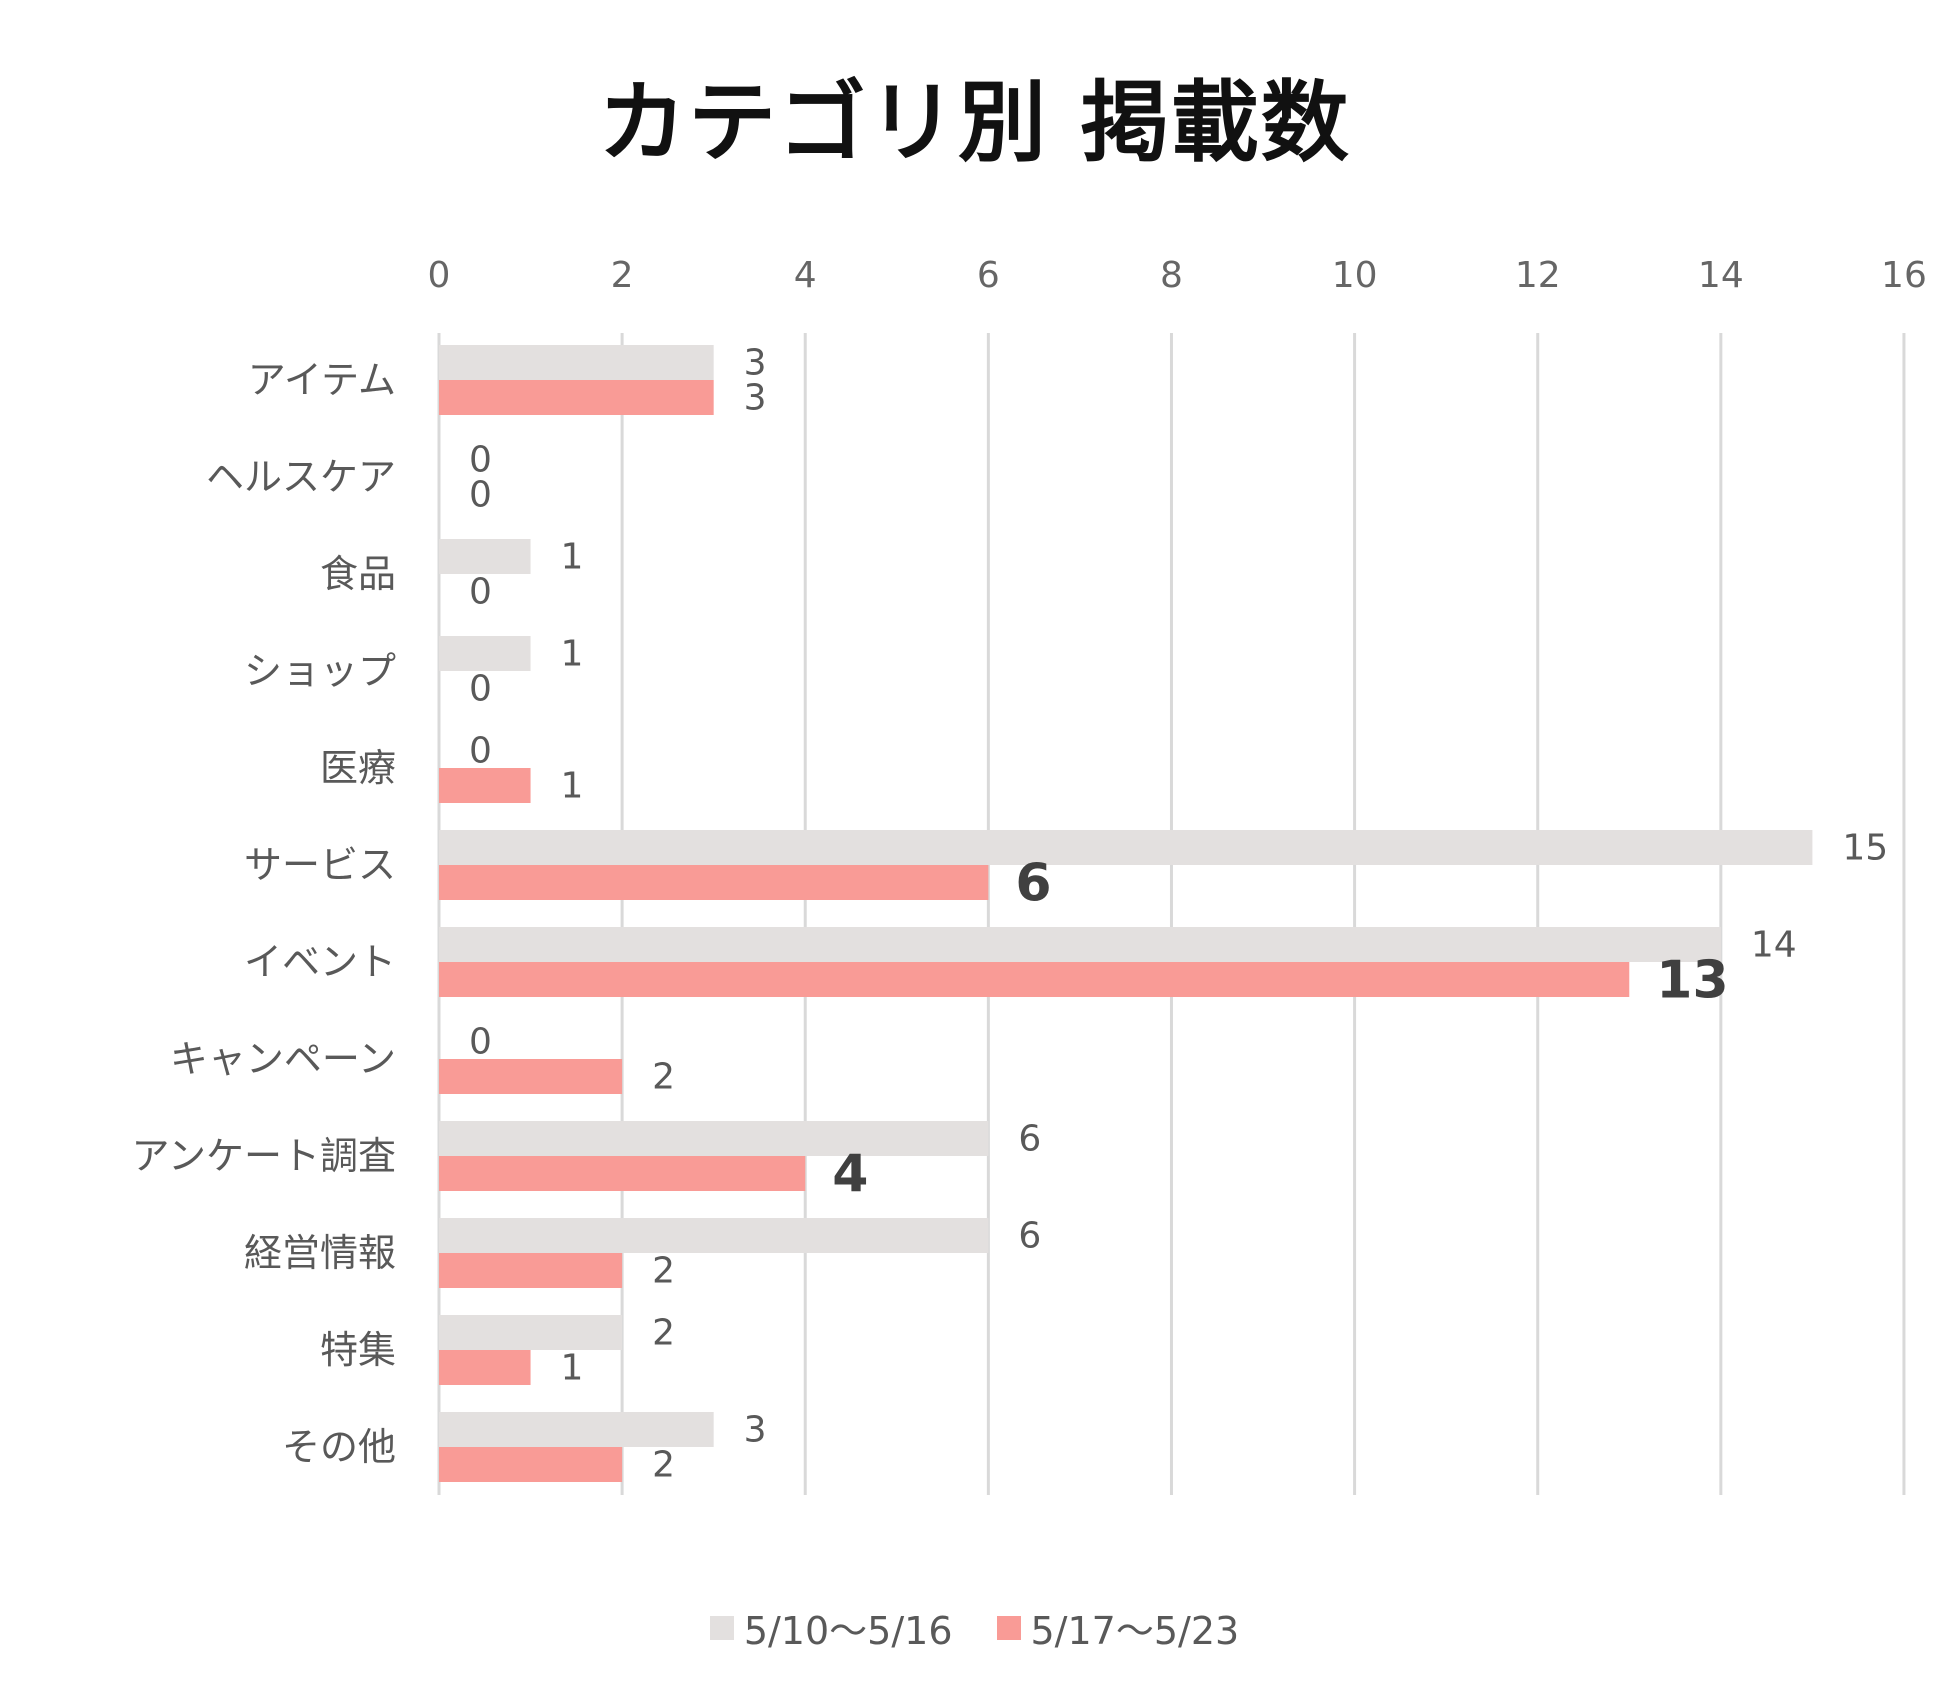 The image size is (1949, 1689). I want to click on category-label: イベント, so click(320, 962).